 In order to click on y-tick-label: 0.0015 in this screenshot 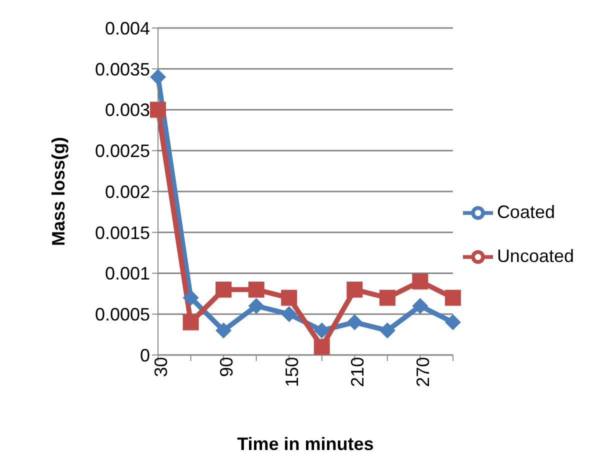, I will do `click(122, 232)`.